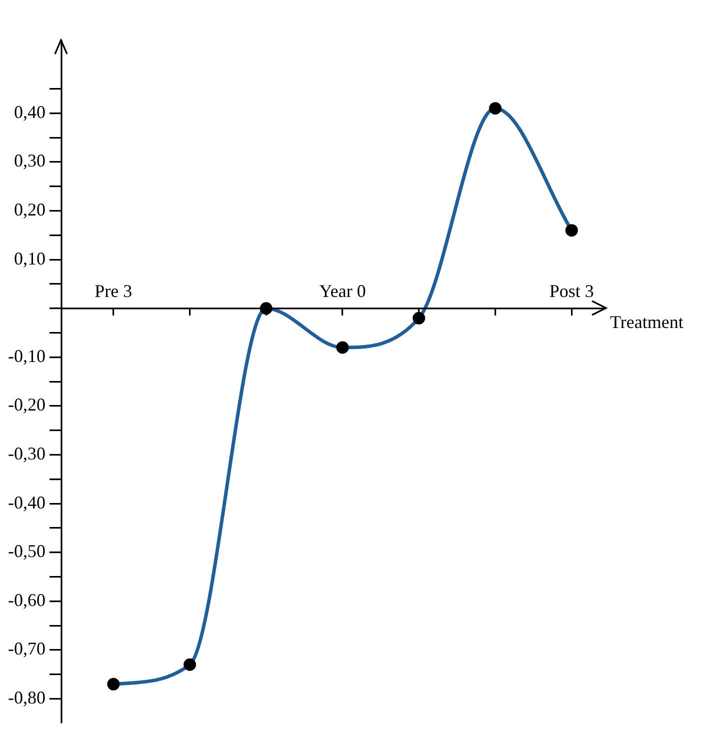 This screenshot has height=738, width=706. What do you see at coordinates (30, 258) in the screenshot?
I see `y-tick-label: 0,10` at bounding box center [30, 258].